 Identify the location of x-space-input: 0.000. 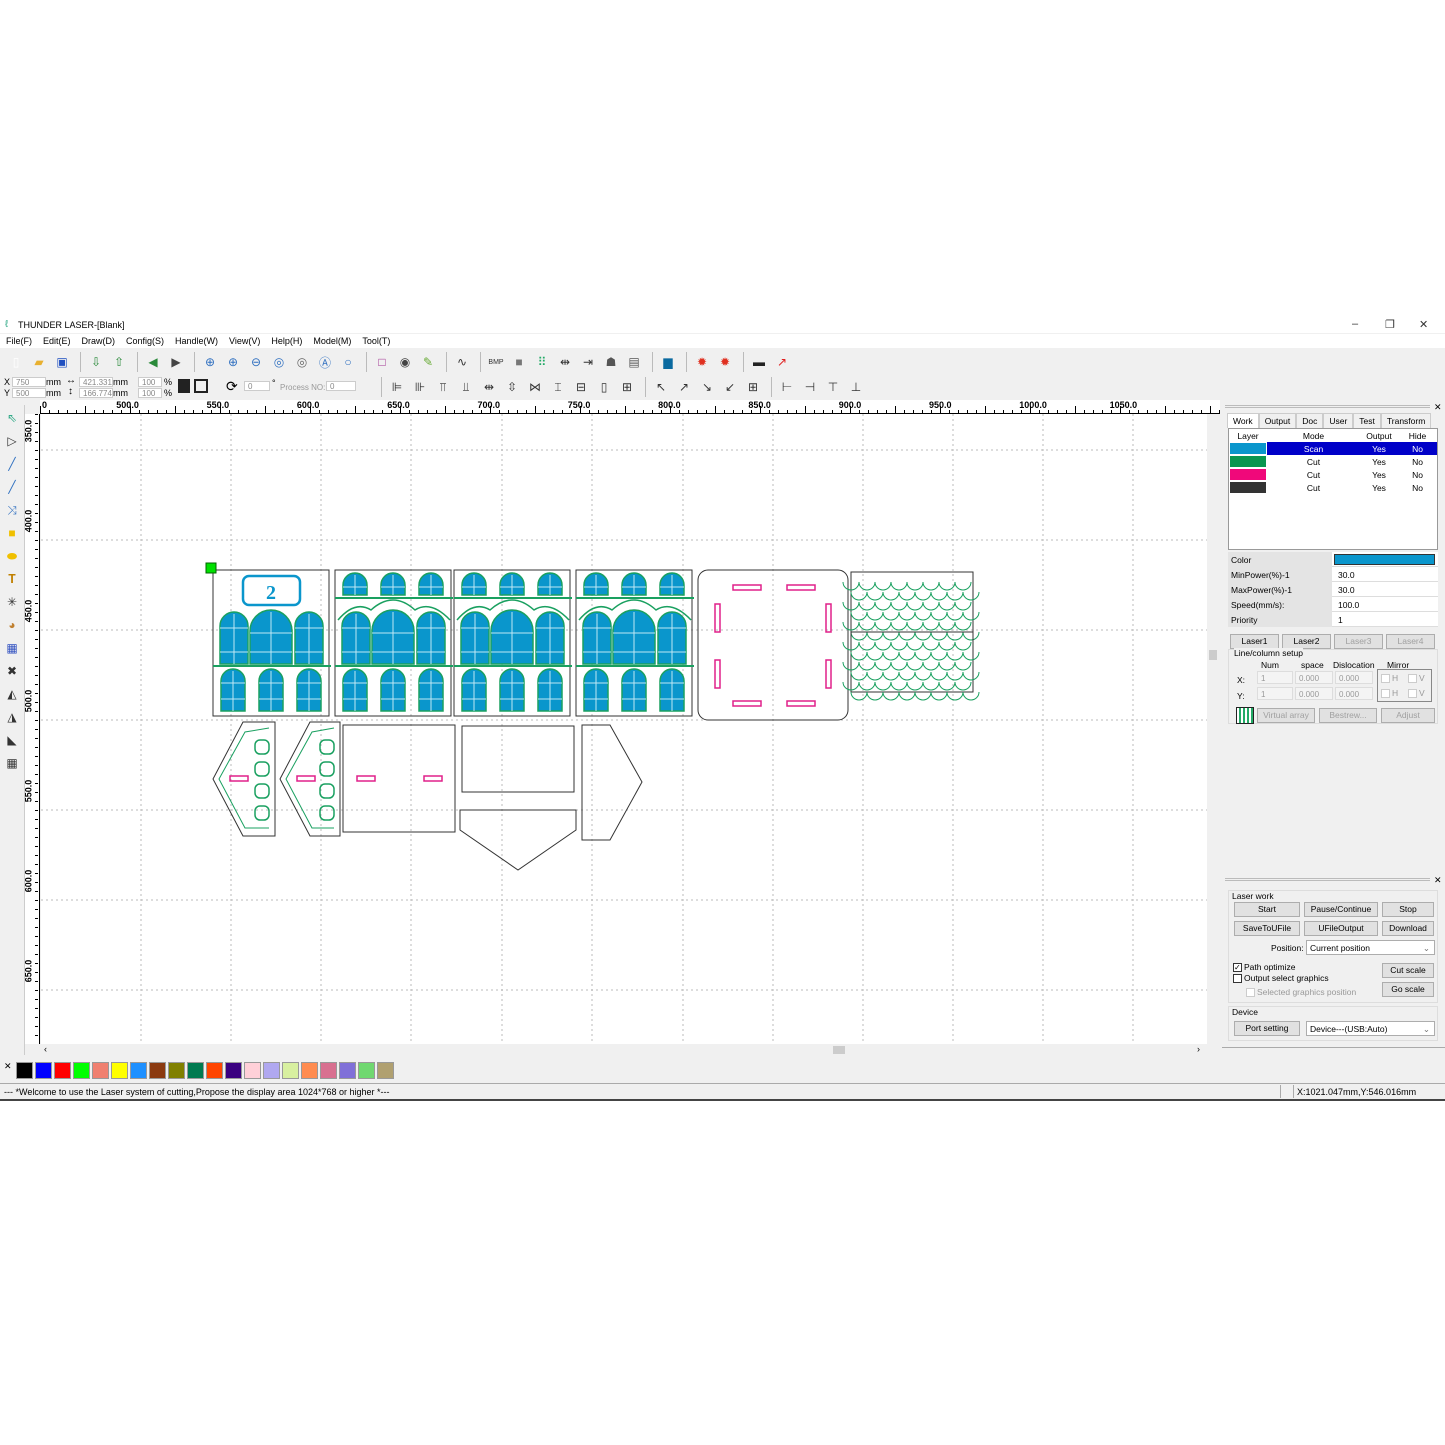
(1314, 677).